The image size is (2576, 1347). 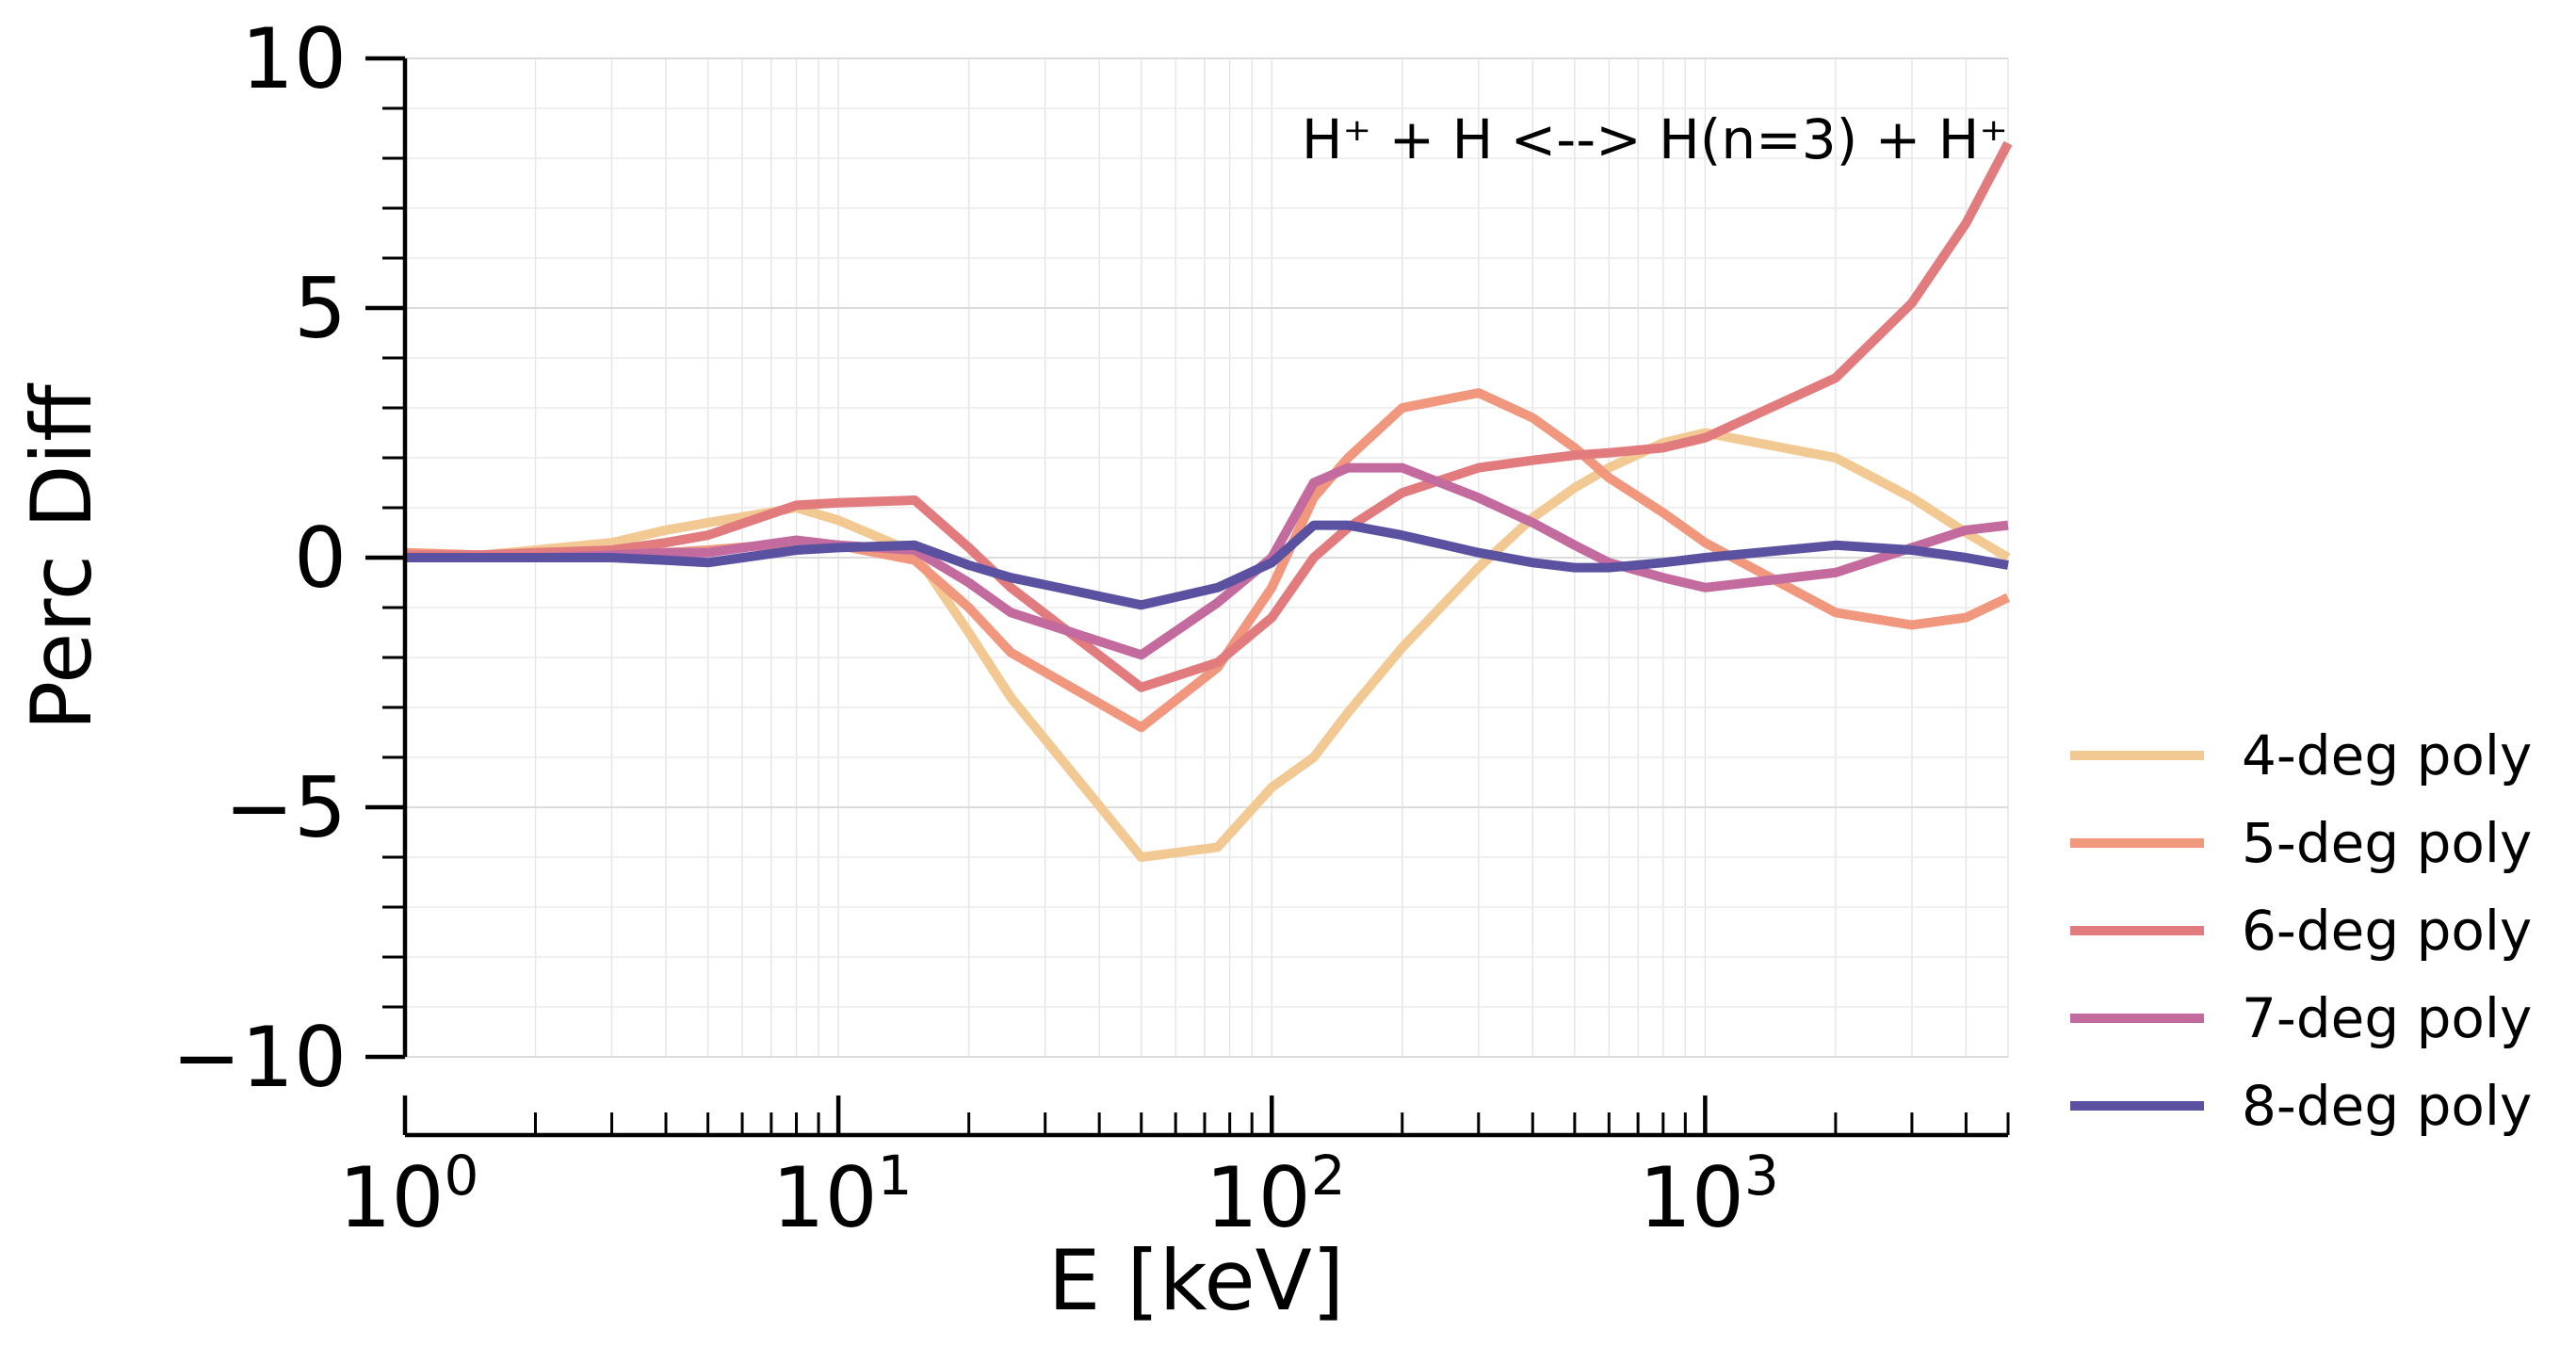 What do you see at coordinates (320, 558) in the screenshot?
I see `y-tick-label: 0` at bounding box center [320, 558].